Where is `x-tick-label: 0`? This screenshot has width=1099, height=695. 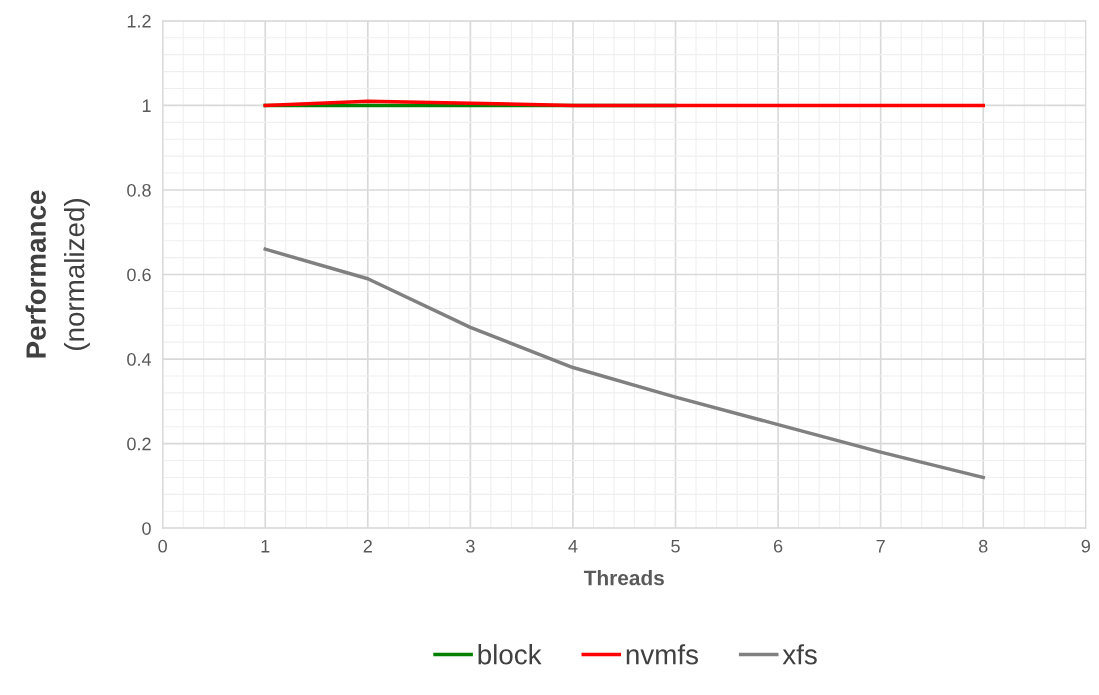
x-tick-label: 0 is located at coordinates (162, 546).